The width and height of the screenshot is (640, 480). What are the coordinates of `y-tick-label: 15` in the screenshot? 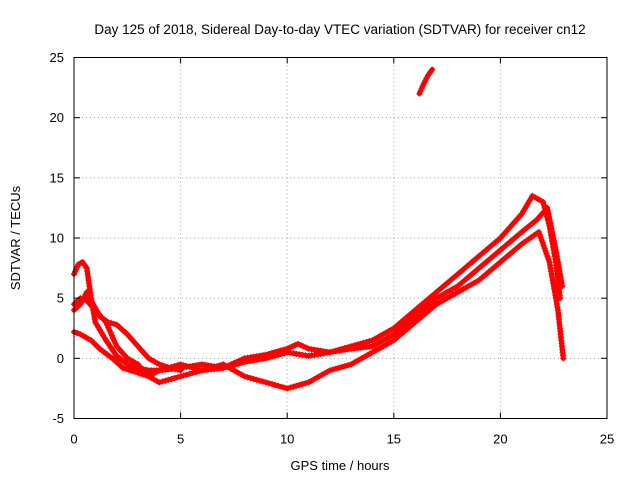 It's located at (57, 177).